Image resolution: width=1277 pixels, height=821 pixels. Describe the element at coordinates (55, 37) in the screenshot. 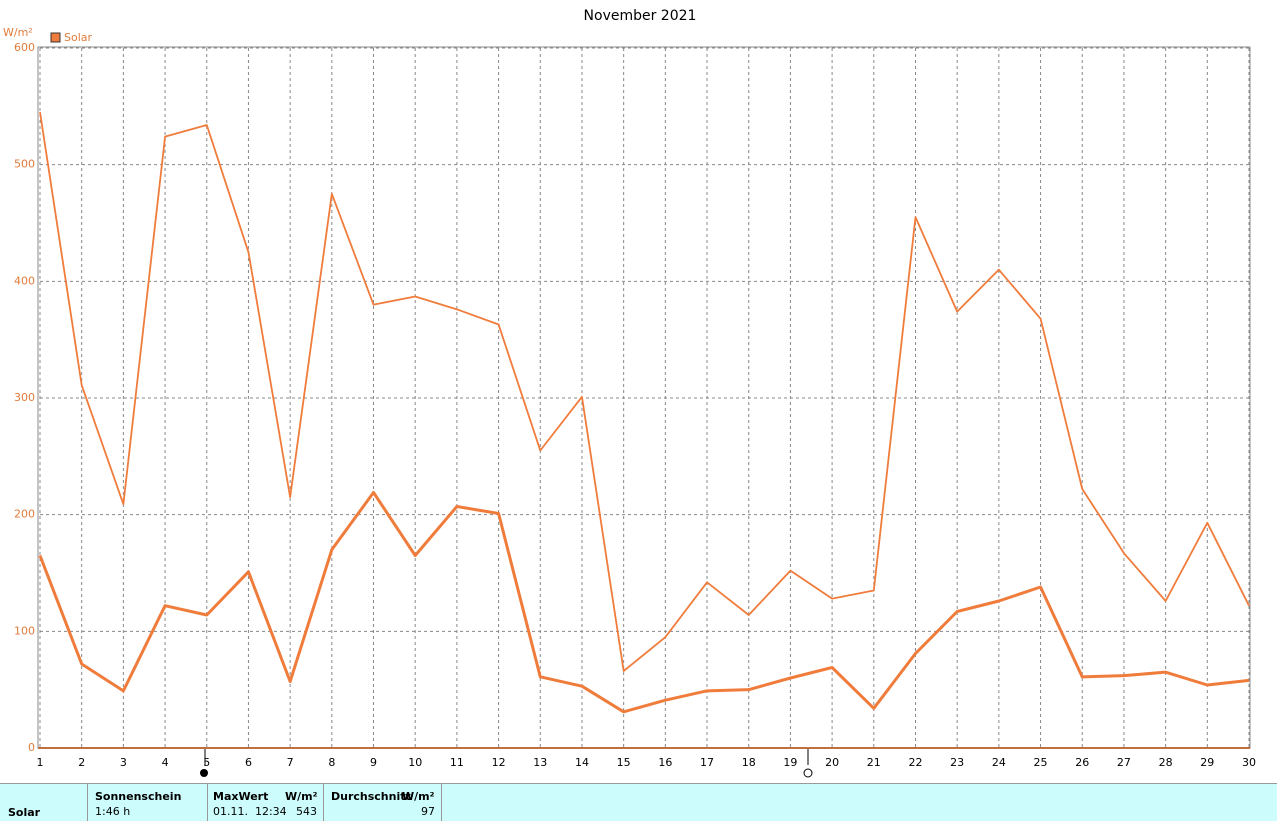

I see `legend-swatch` at that location.